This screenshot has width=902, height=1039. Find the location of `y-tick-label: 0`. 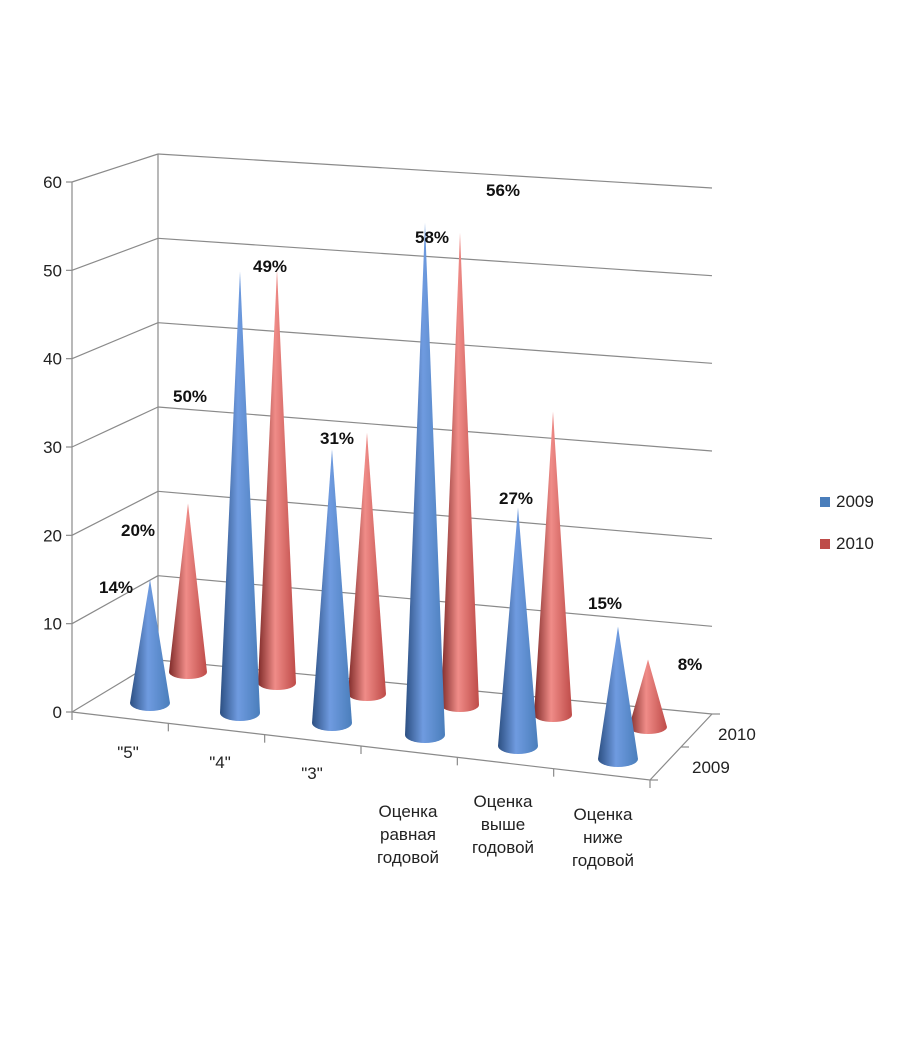

y-tick-label: 0 is located at coordinates (57, 712).